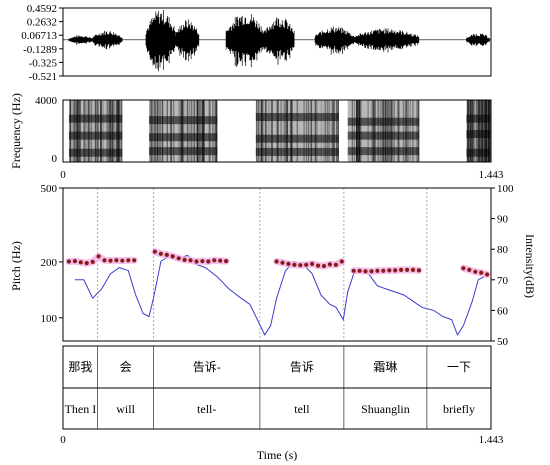 The width and height of the screenshot is (550, 465). I want to click on tier-hanzi-5: 一下, so click(459, 367).